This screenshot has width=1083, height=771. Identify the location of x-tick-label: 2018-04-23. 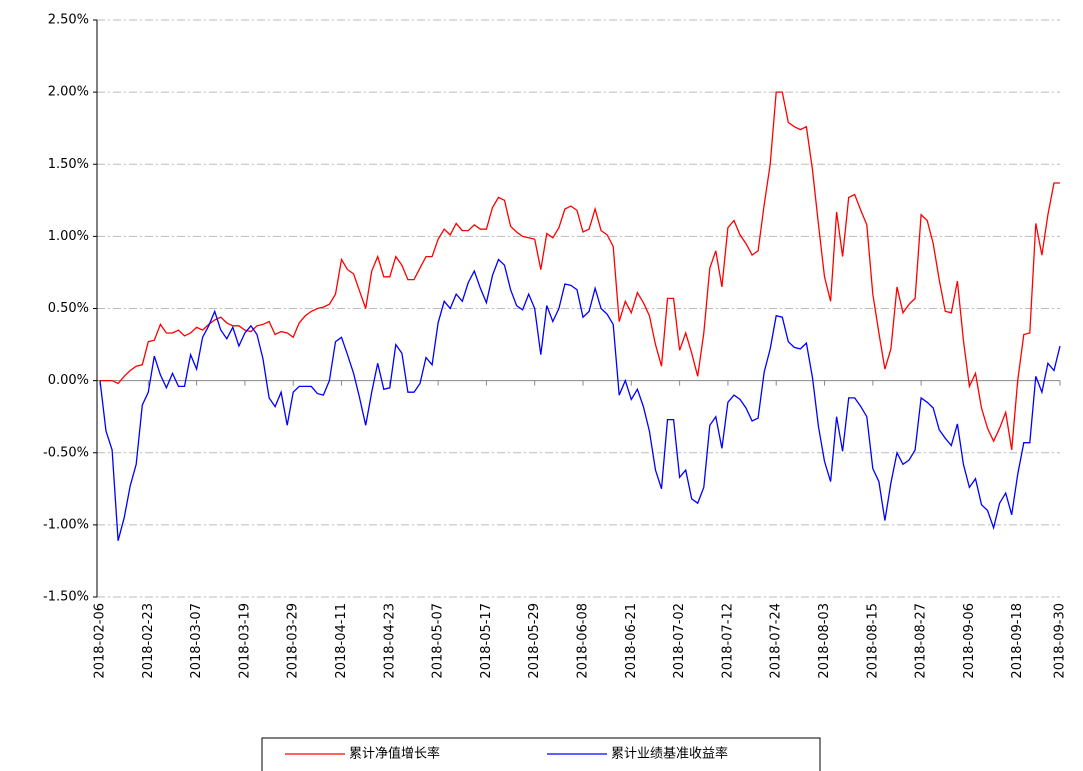
(389, 641).